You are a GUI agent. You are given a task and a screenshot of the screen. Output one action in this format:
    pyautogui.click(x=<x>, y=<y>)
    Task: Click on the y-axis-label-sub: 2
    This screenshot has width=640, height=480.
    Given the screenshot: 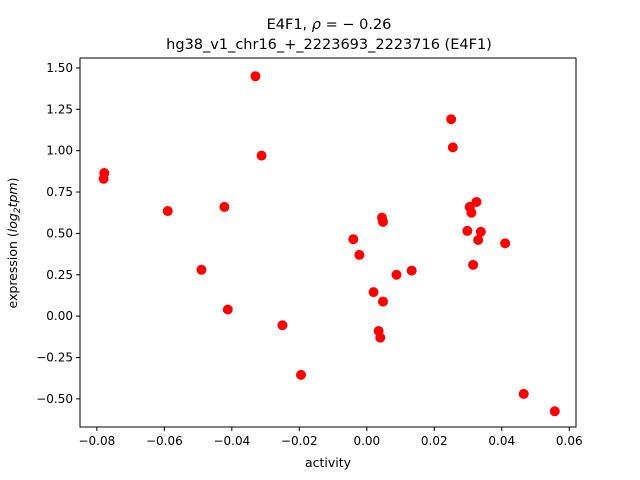 What is the action you would take?
    pyautogui.click(x=18, y=210)
    